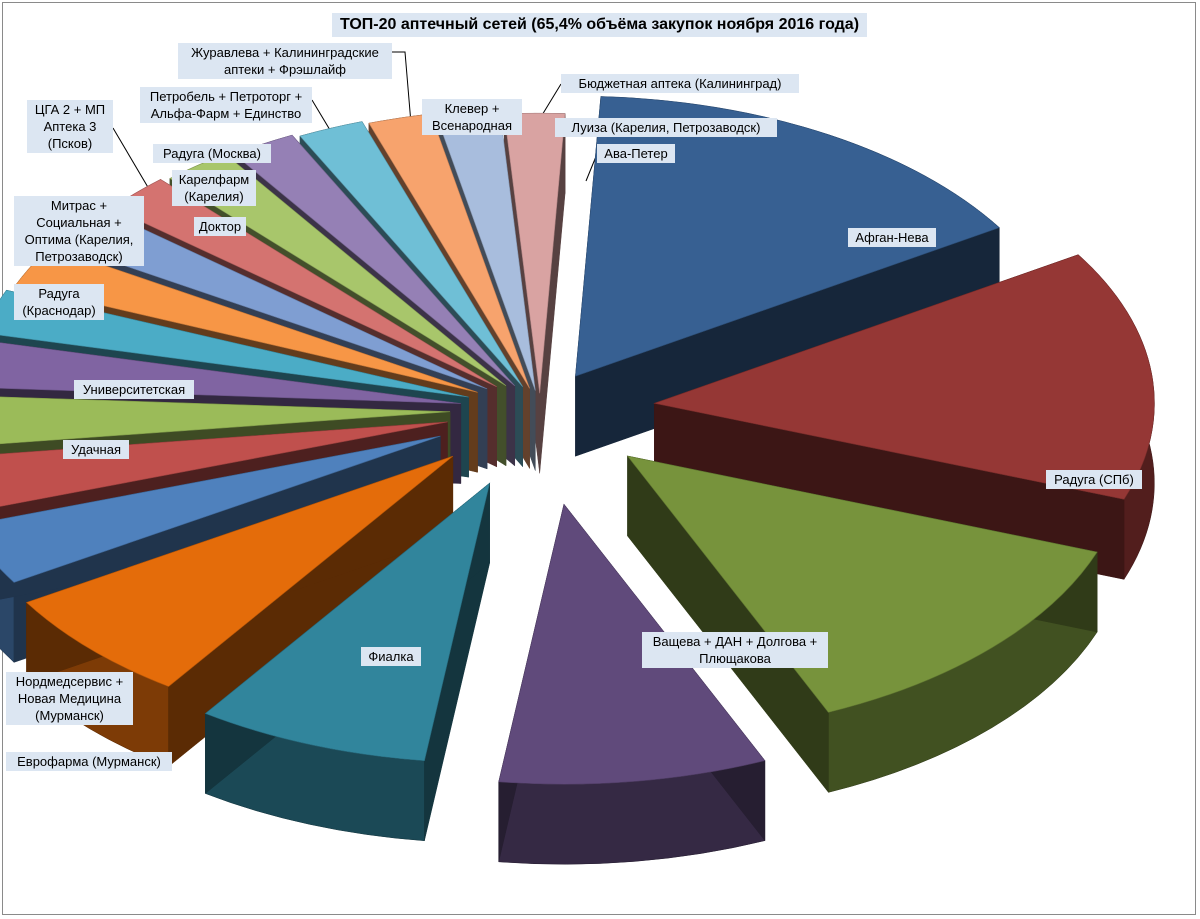 This screenshot has width=1200, height=919. What do you see at coordinates (636, 153) in the screenshot?
I see `label-ava-peter: Ава-Петер` at bounding box center [636, 153].